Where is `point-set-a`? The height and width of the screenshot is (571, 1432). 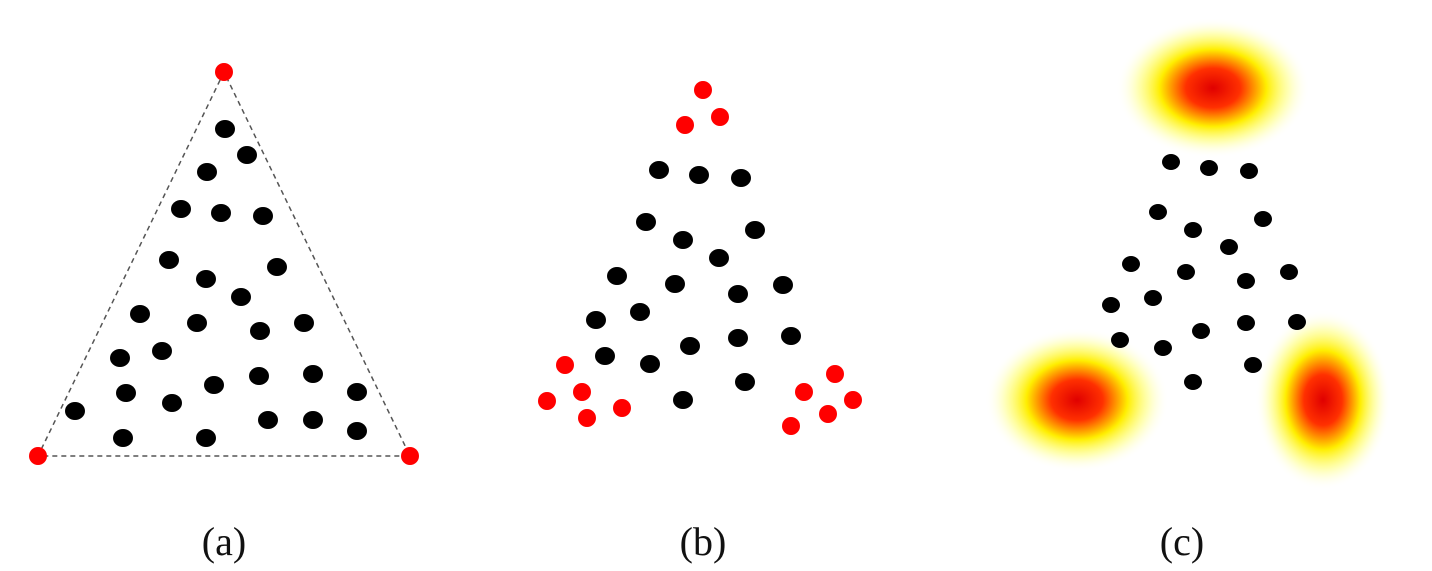 point-set-a is located at coordinates (216, 283).